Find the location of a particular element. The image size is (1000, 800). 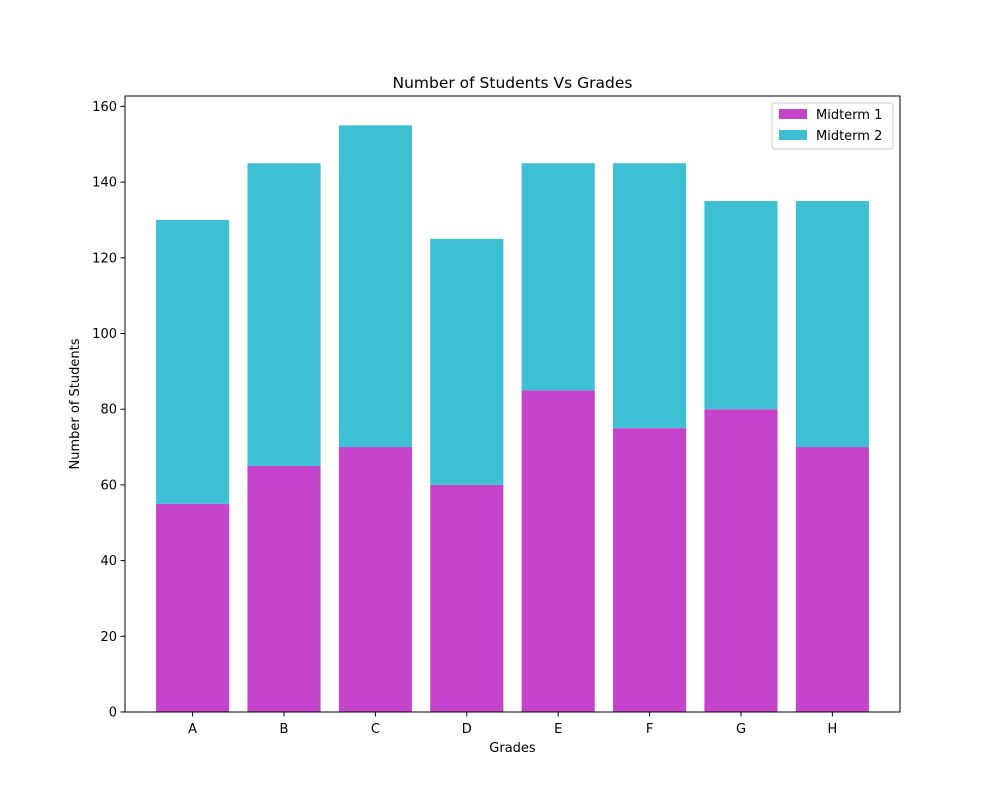

chart-title: Number of Students Vs Grades is located at coordinates (512, 83).